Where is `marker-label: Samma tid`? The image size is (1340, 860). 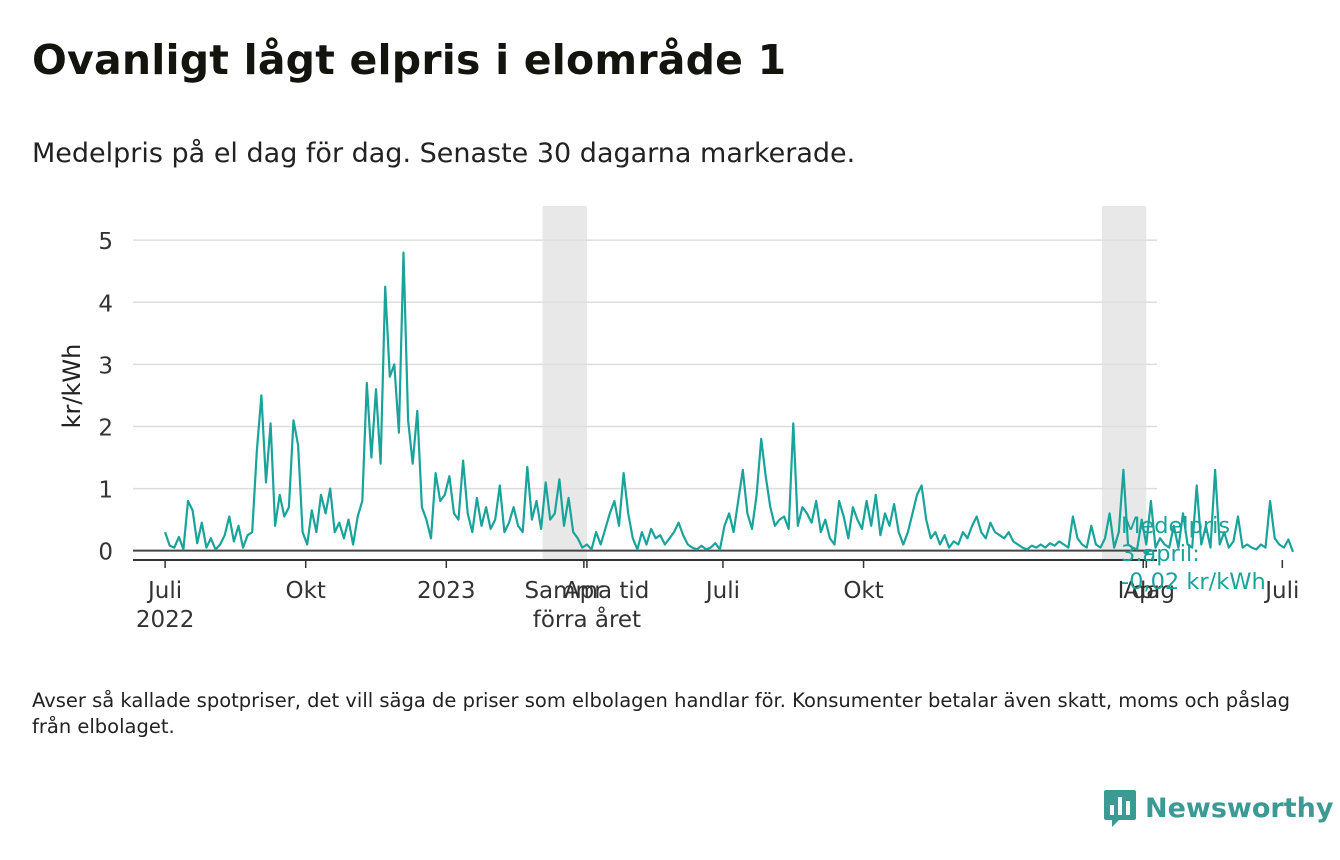
marker-label: Samma tid is located at coordinates (586, 591).